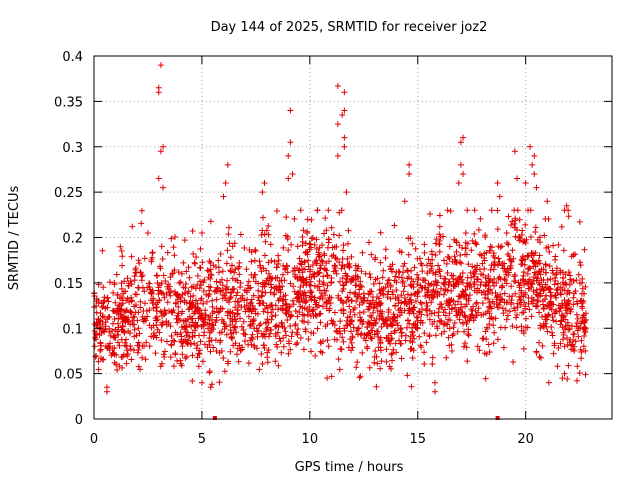  Describe the element at coordinates (72, 329) in the screenshot. I see `y-tick-label: 0.1` at that location.